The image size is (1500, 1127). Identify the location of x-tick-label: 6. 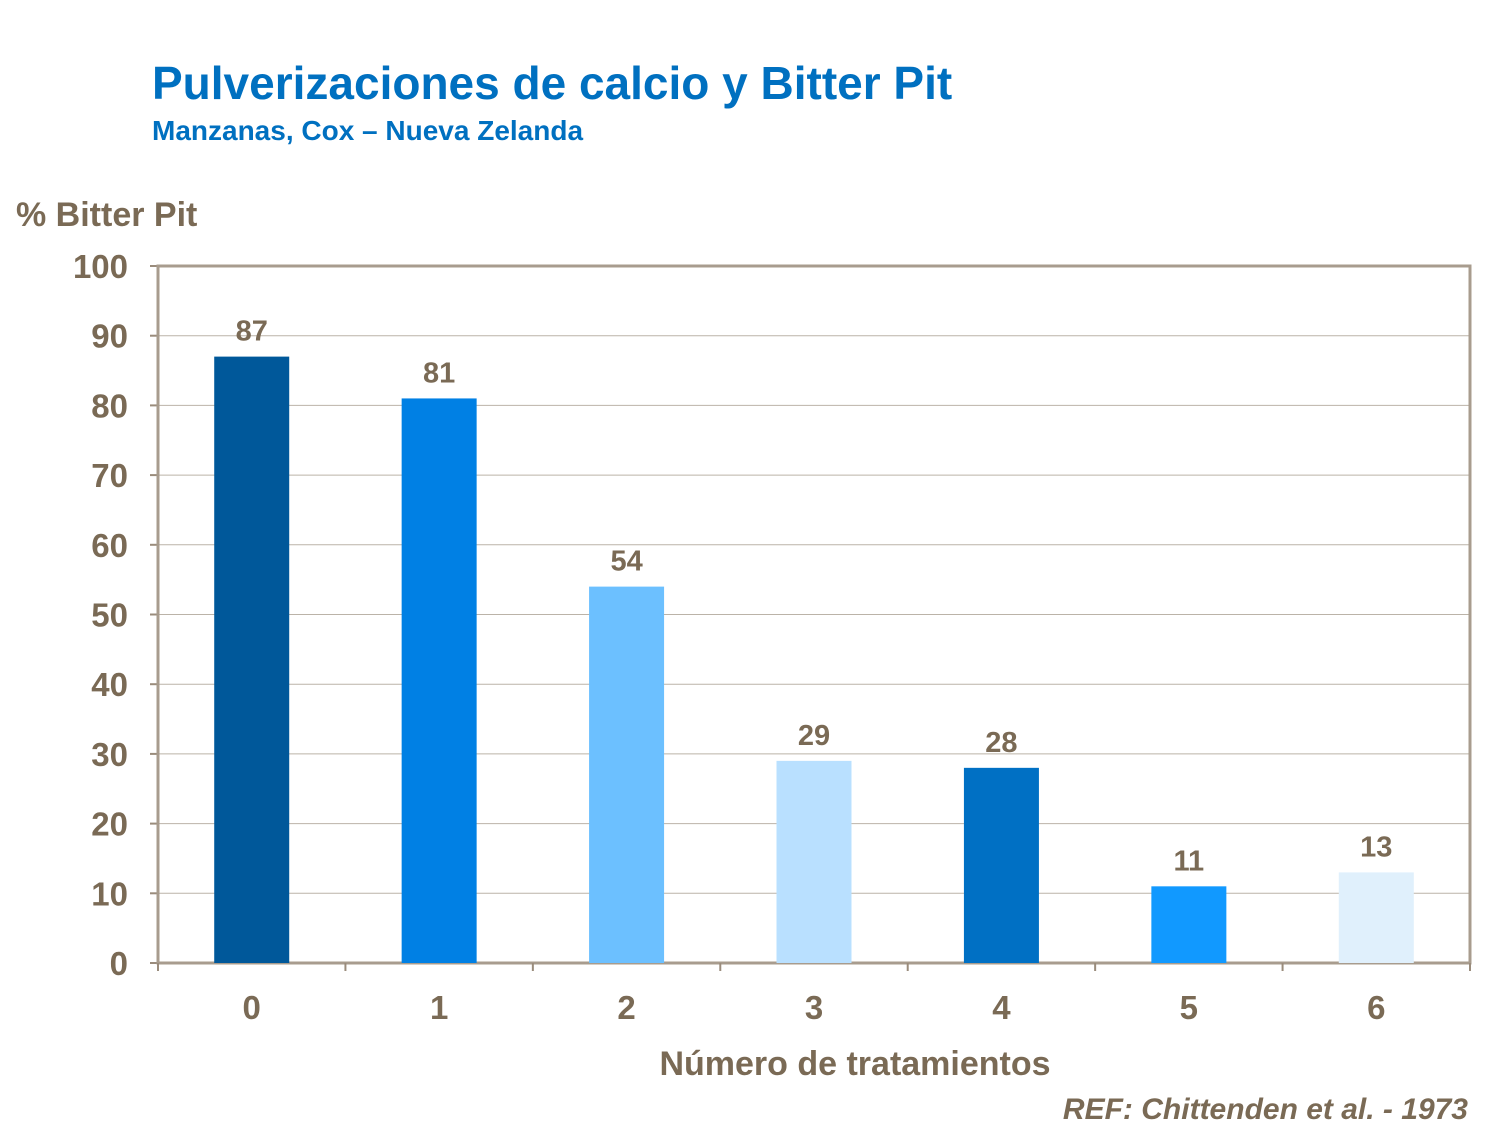
(1376, 1007).